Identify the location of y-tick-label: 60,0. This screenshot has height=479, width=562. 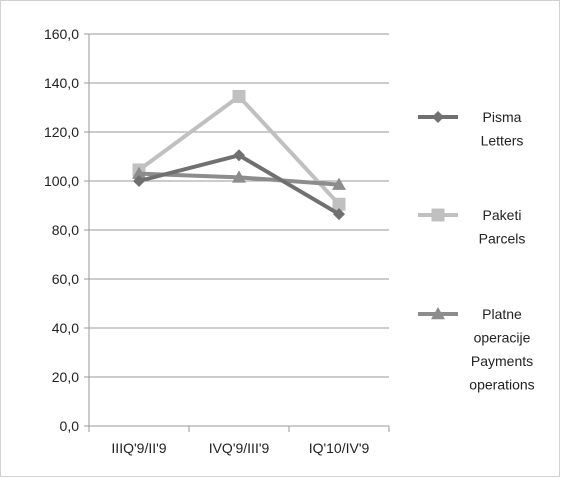
(65, 279).